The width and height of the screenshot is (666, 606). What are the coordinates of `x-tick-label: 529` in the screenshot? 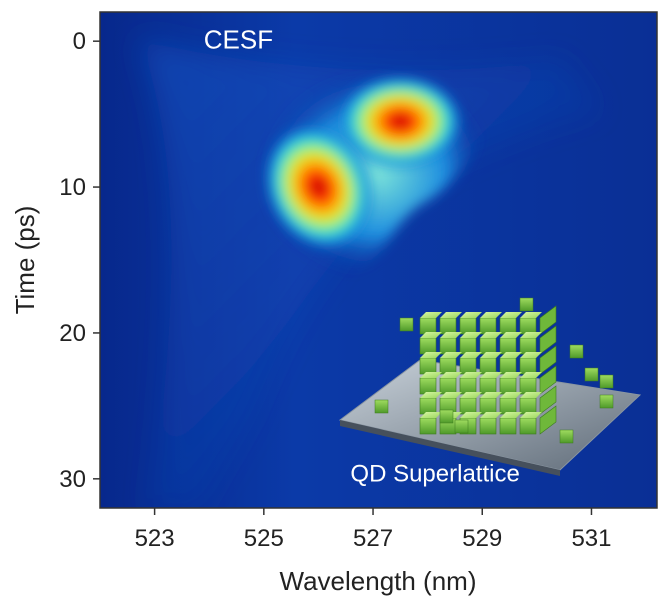 It's located at (482, 538).